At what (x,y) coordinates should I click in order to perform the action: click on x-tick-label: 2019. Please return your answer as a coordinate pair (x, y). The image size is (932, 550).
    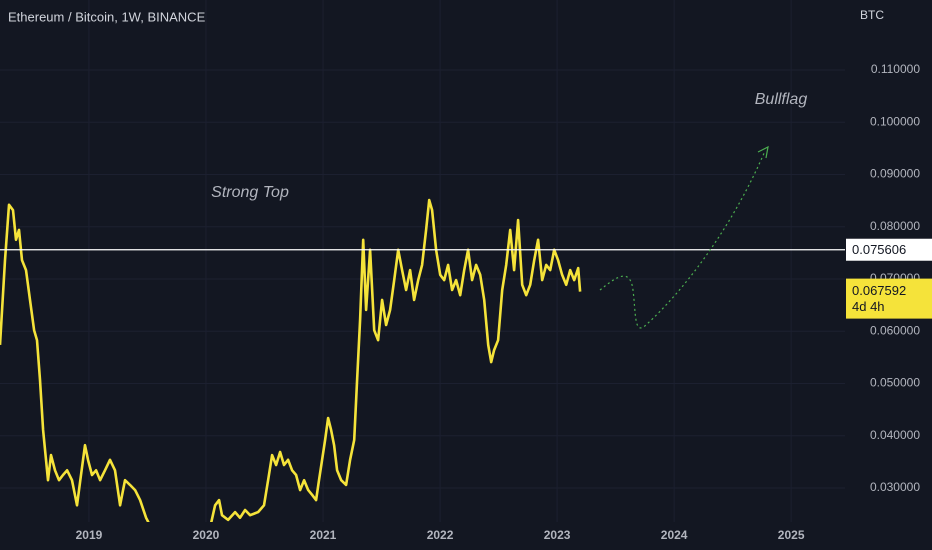
    Looking at the image, I should click on (89, 535).